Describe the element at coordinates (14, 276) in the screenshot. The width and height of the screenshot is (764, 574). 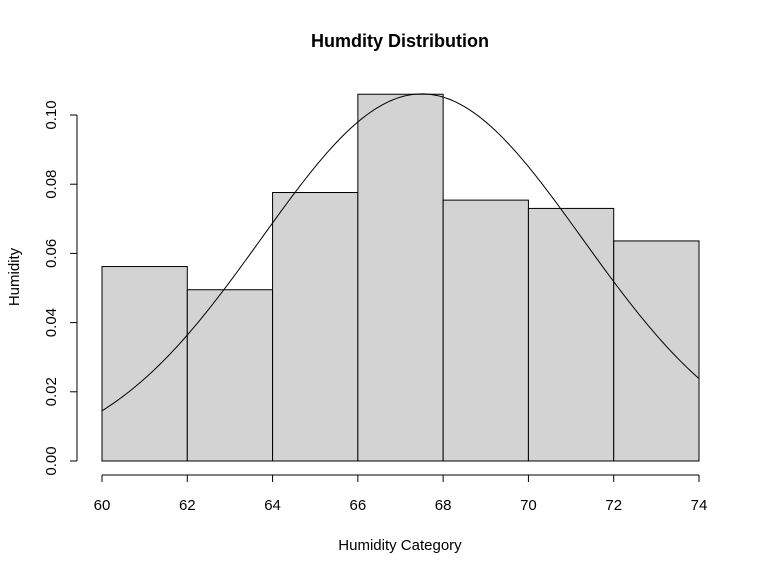
I see `y-axis-label: Humidity` at that location.